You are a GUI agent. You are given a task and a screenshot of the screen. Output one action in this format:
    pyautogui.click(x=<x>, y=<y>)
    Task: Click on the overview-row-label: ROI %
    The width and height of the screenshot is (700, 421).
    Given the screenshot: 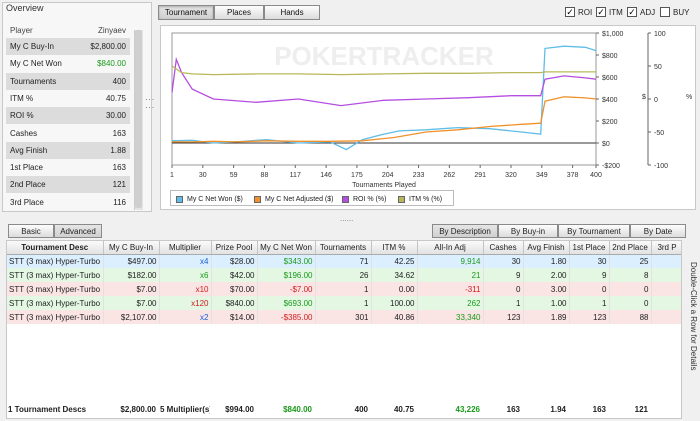 What is the action you would take?
    pyautogui.click(x=22, y=116)
    